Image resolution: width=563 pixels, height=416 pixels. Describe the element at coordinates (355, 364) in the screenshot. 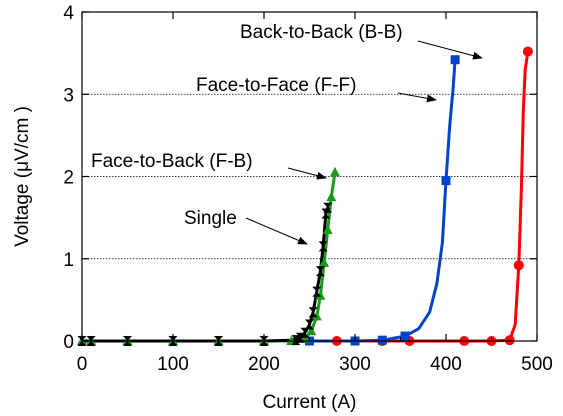

I see `x-tick-label-3: 300` at that location.